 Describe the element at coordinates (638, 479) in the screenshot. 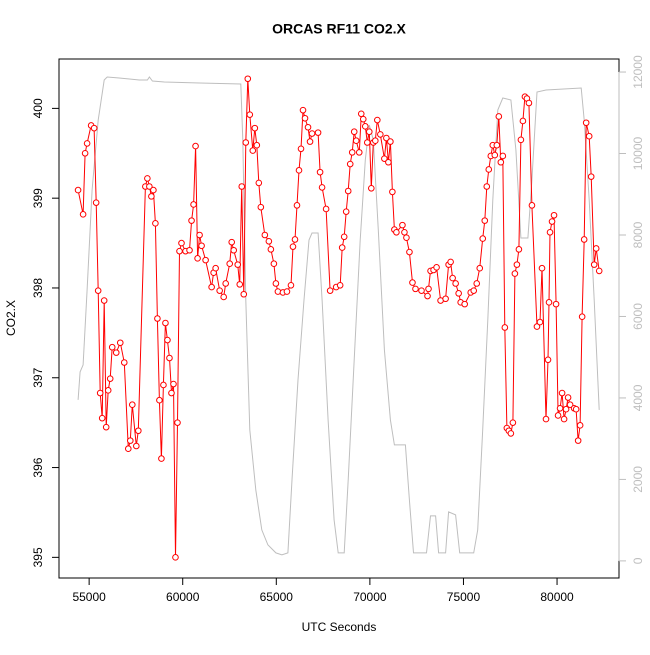

I see `y2-tick-label: 2000` at that location.